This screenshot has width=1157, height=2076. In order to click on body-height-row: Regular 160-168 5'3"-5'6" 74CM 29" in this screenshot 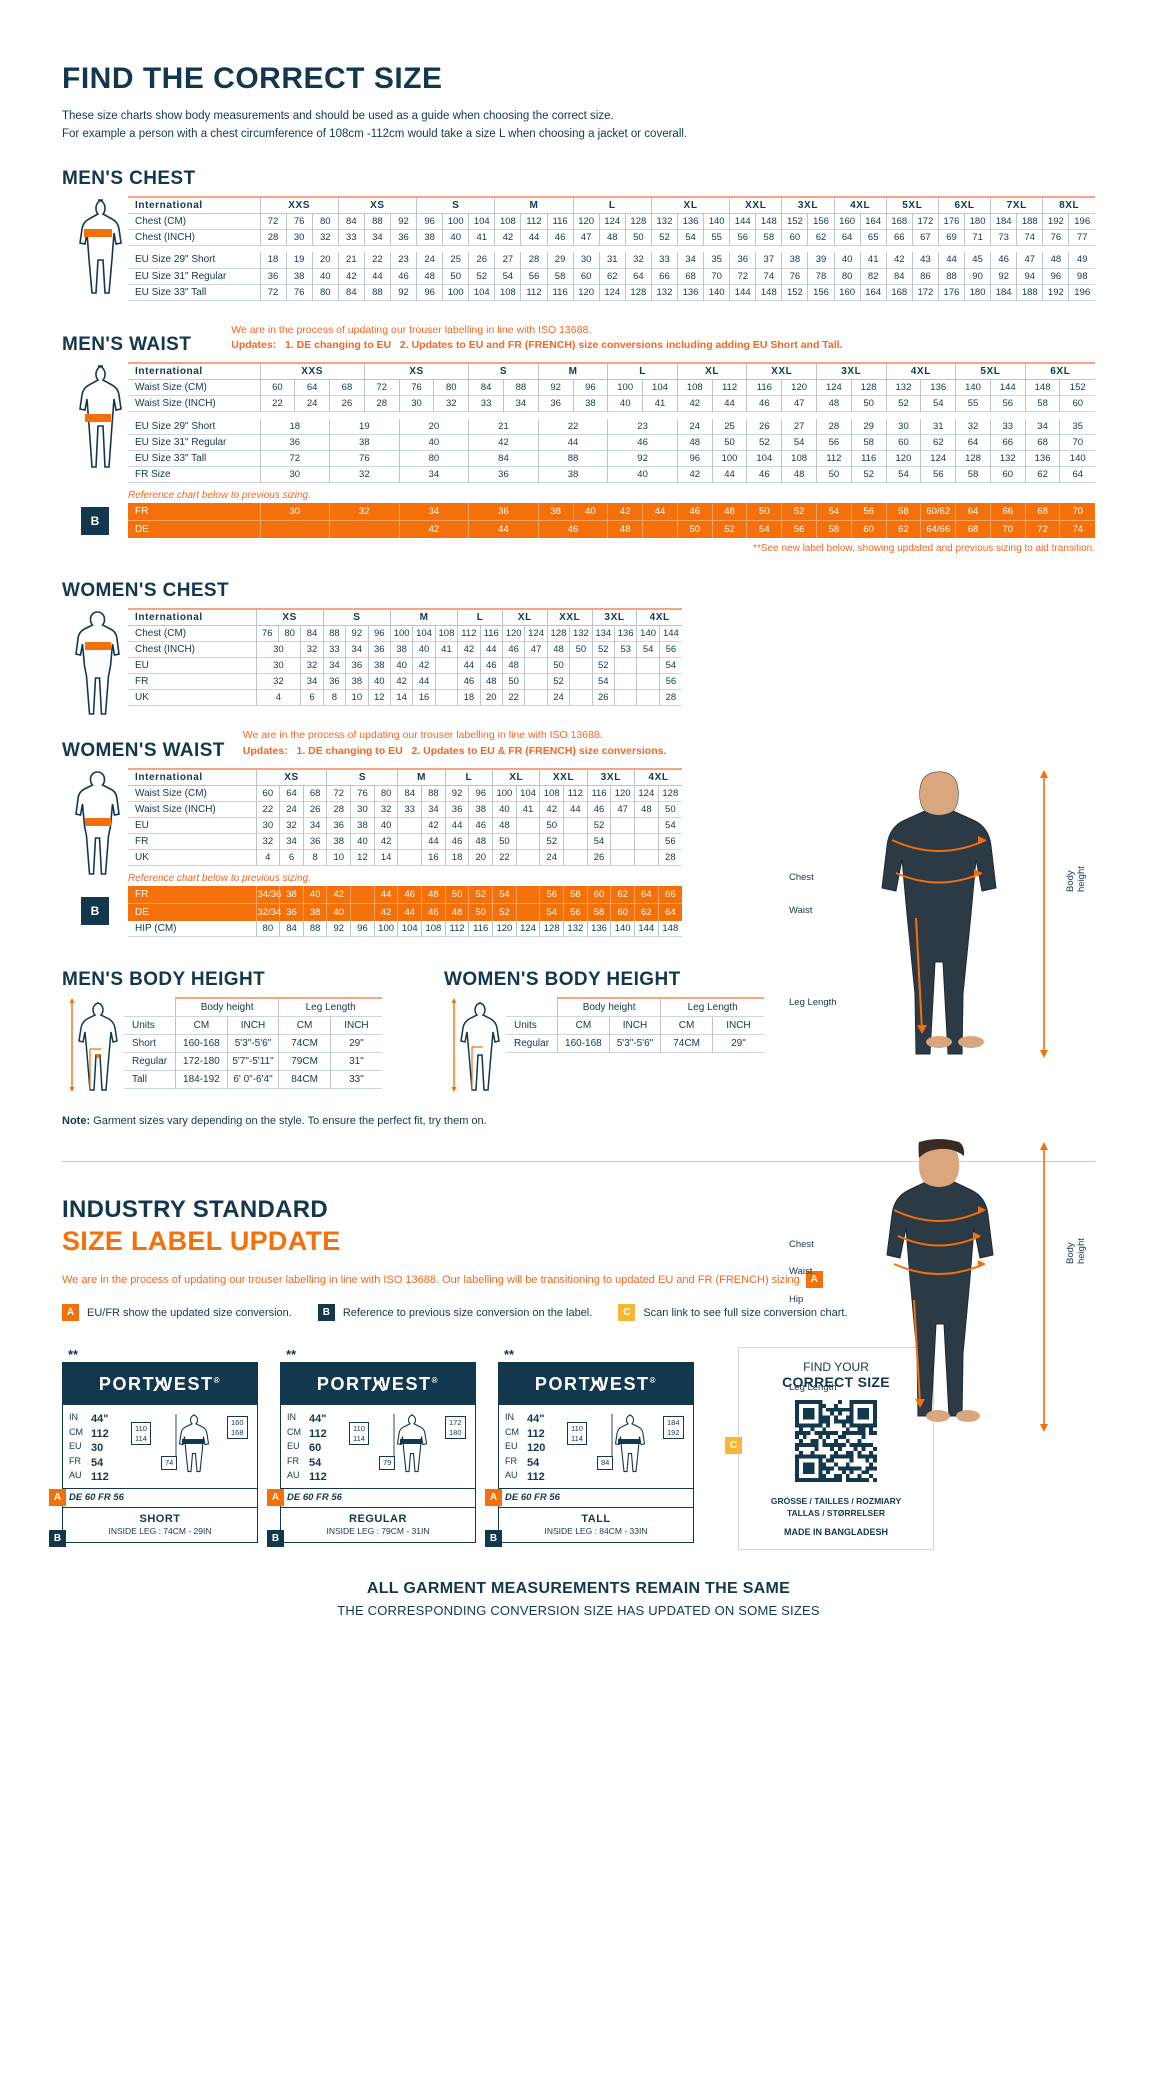, I will do `click(635, 1043)`.